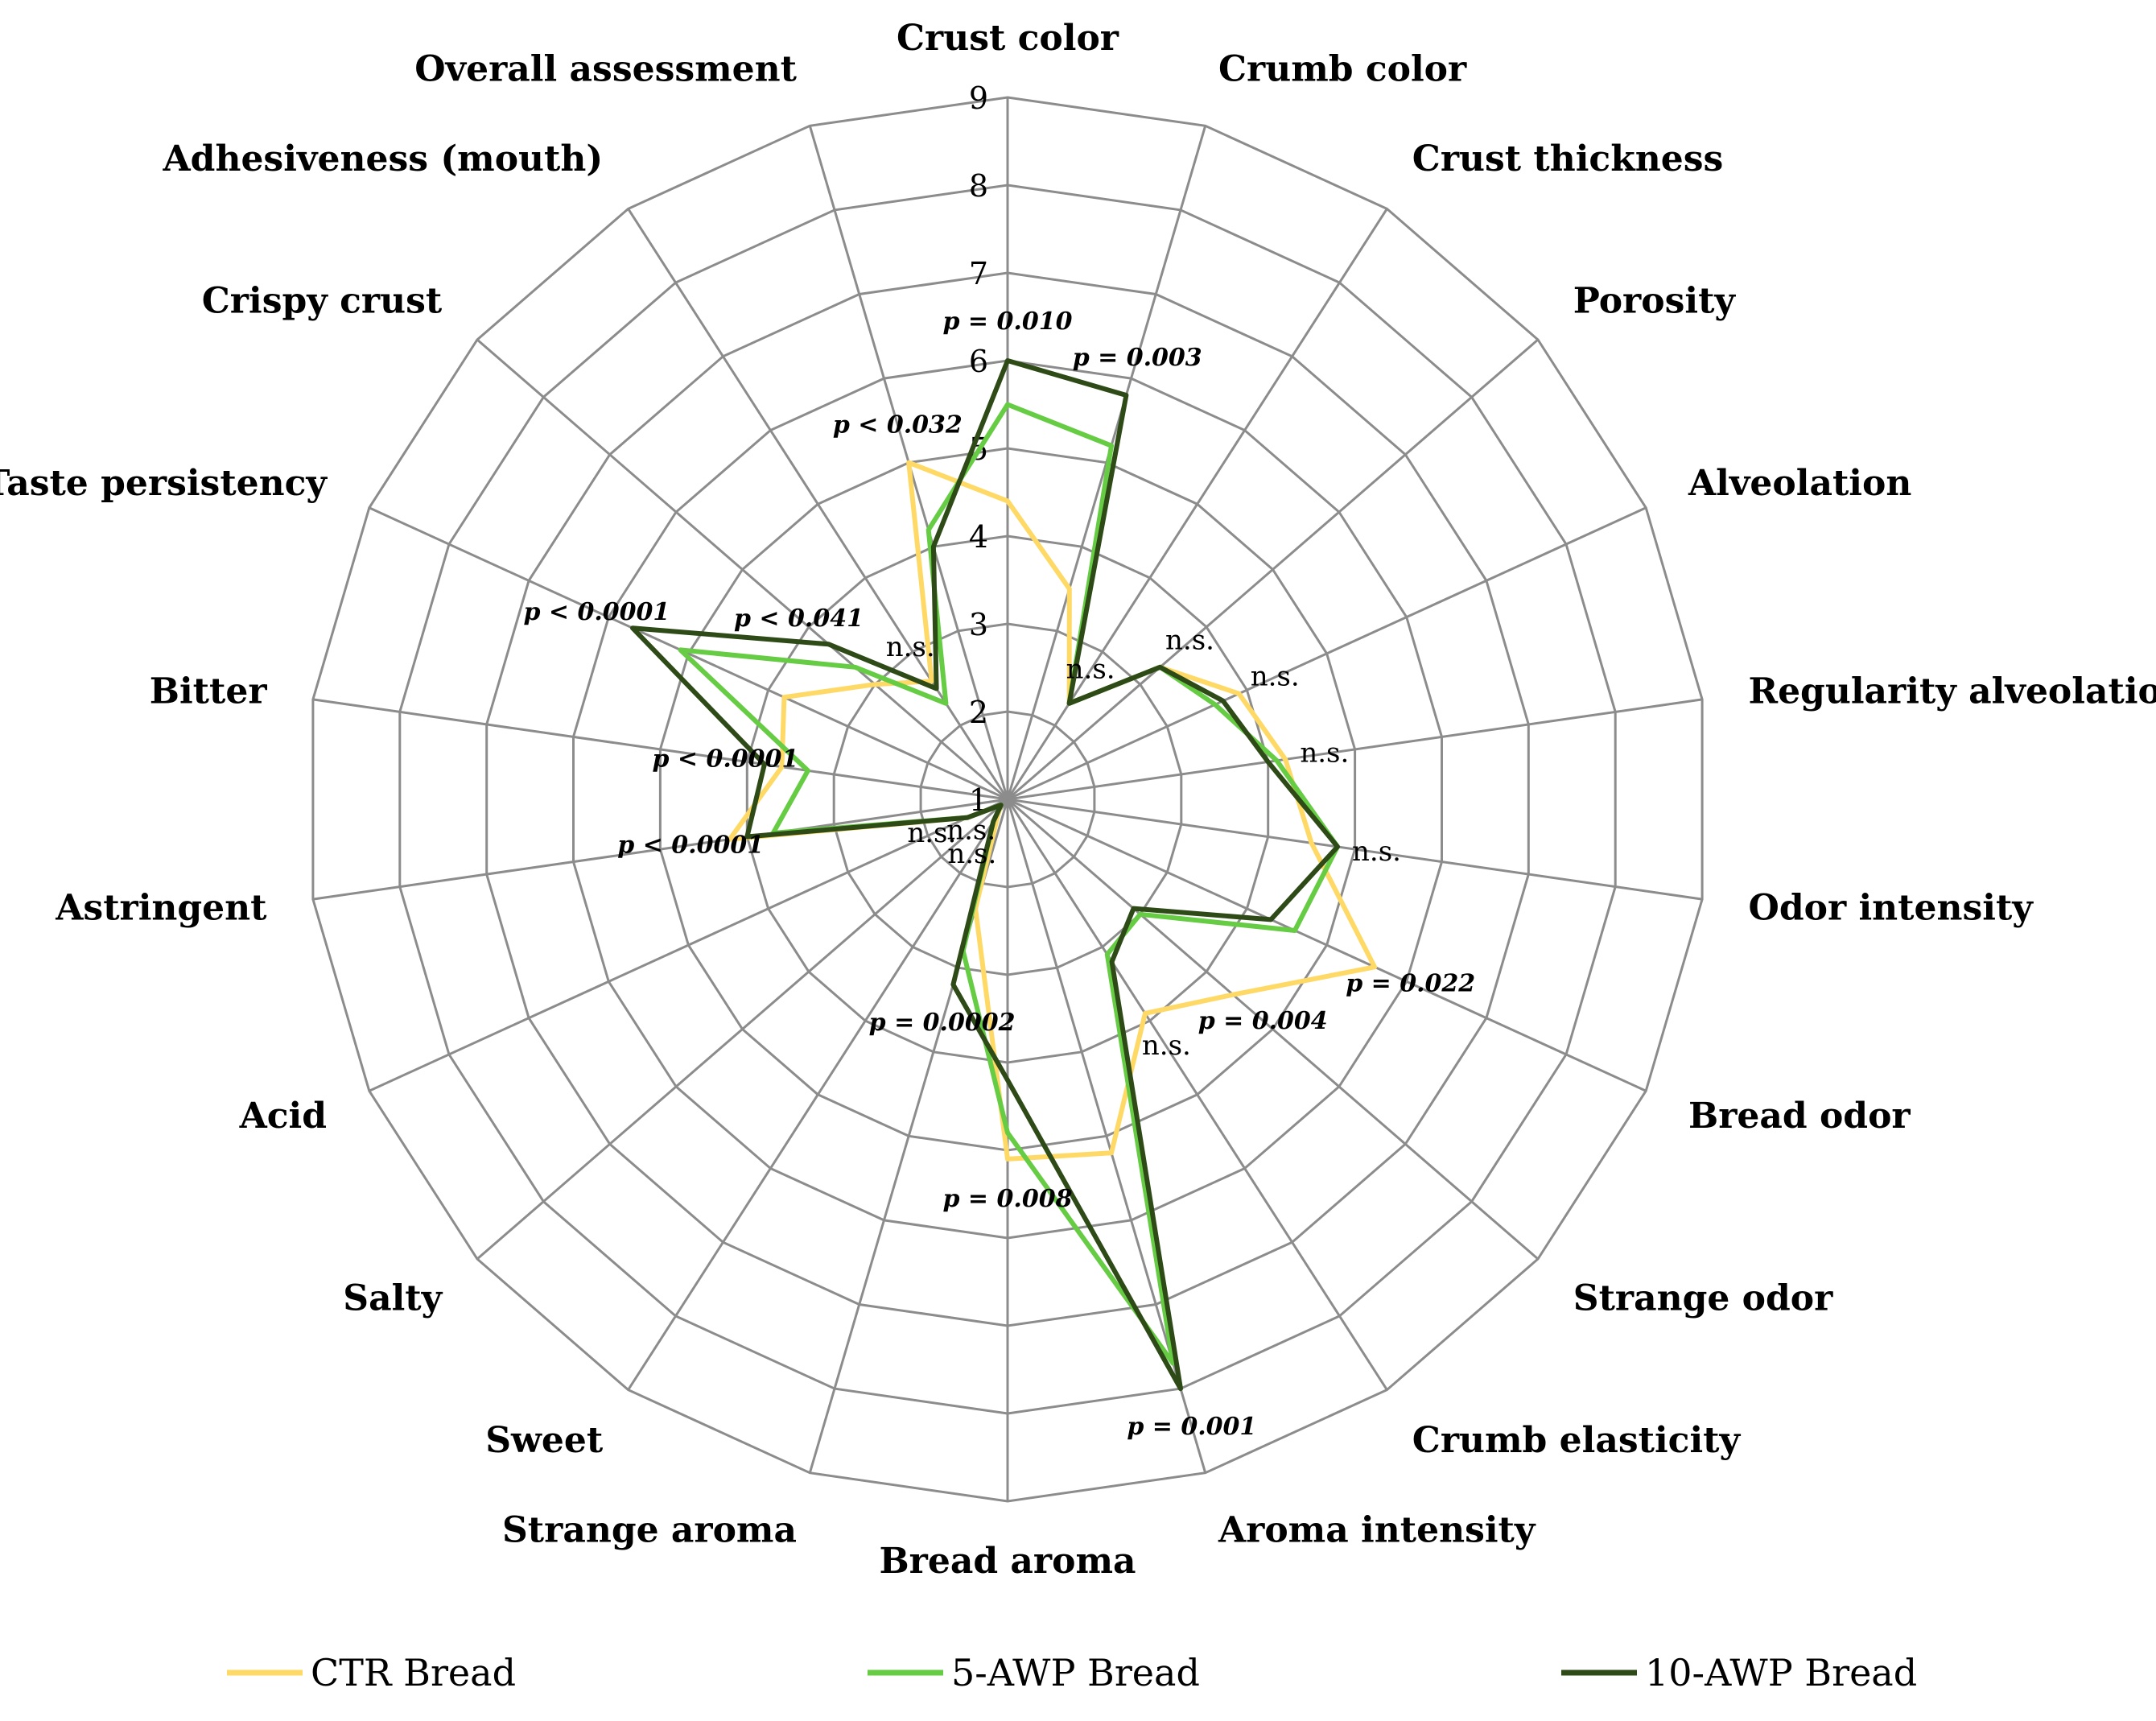 This screenshot has width=2156, height=1721. Describe the element at coordinates (1781, 1672) in the screenshot. I see `legend-label: 10-AWP Bread` at that location.